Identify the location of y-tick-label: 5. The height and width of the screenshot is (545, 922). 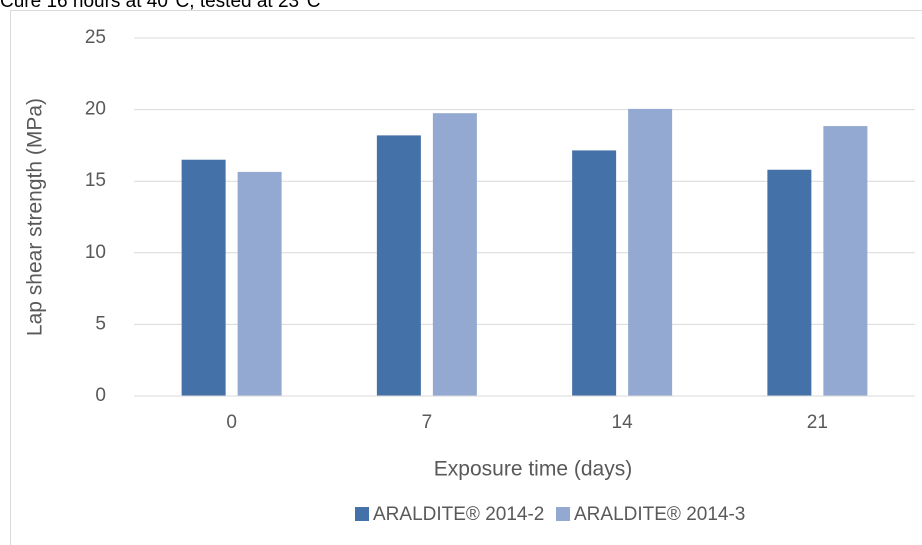
(100, 323).